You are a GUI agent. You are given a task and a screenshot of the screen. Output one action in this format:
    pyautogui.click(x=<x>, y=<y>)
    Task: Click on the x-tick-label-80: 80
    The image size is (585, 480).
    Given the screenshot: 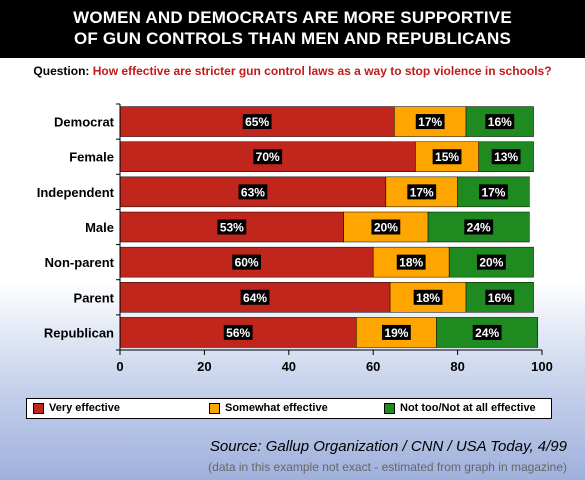 What is the action you would take?
    pyautogui.click(x=457, y=366)
    